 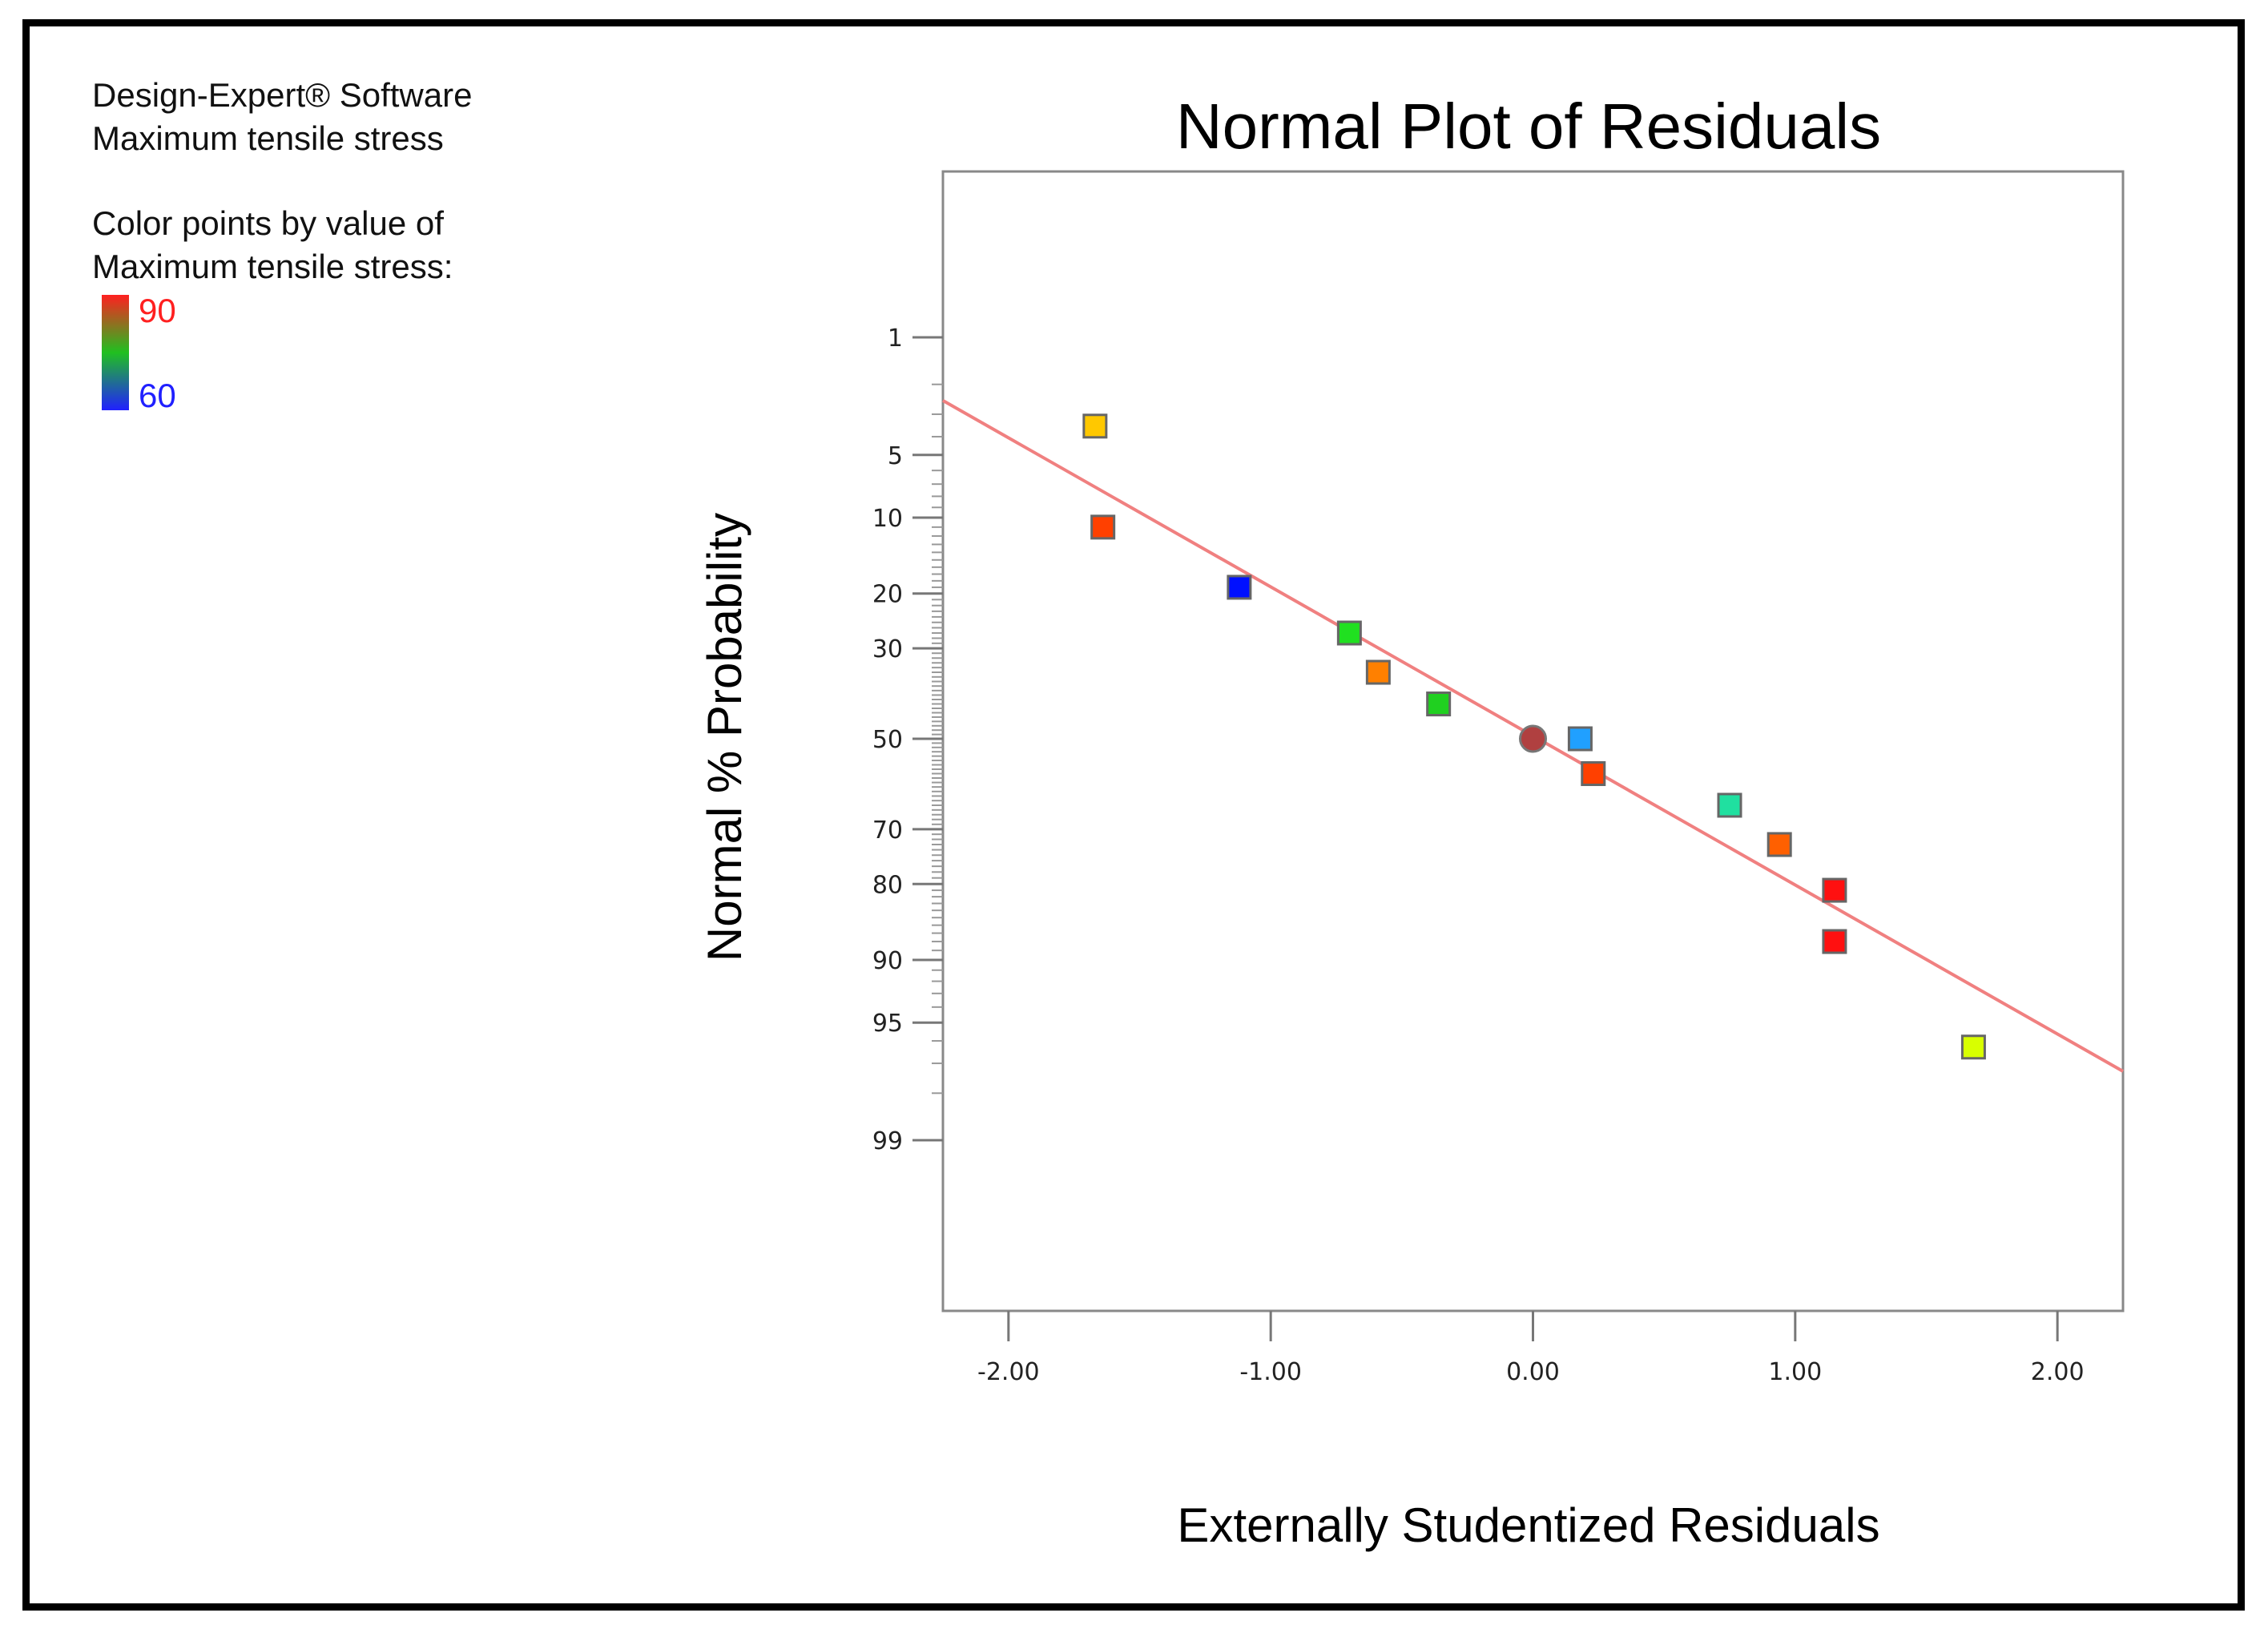 What do you see at coordinates (1529, 127) in the screenshot?
I see `chart-title: Normal Plot of Residuals` at bounding box center [1529, 127].